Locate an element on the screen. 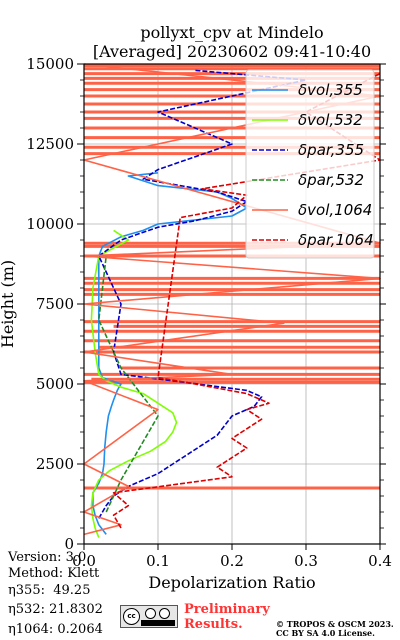 This screenshot has height=640, width=400. x-axis-label: Depolarization Ratio is located at coordinates (231, 582).